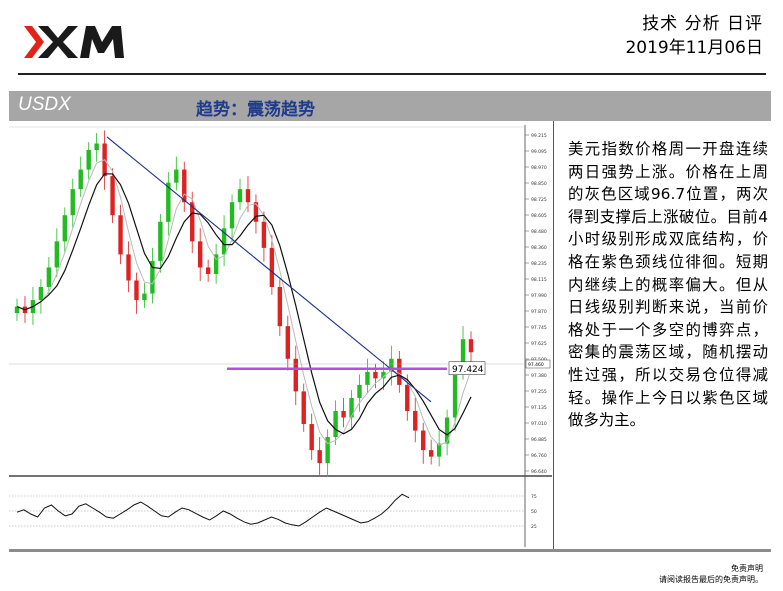 Image resolution: width=783 pixels, height=591 pixels. What do you see at coordinates (539, 328) in the screenshot?
I see `y-tick-label: 97.745` at bounding box center [539, 328].